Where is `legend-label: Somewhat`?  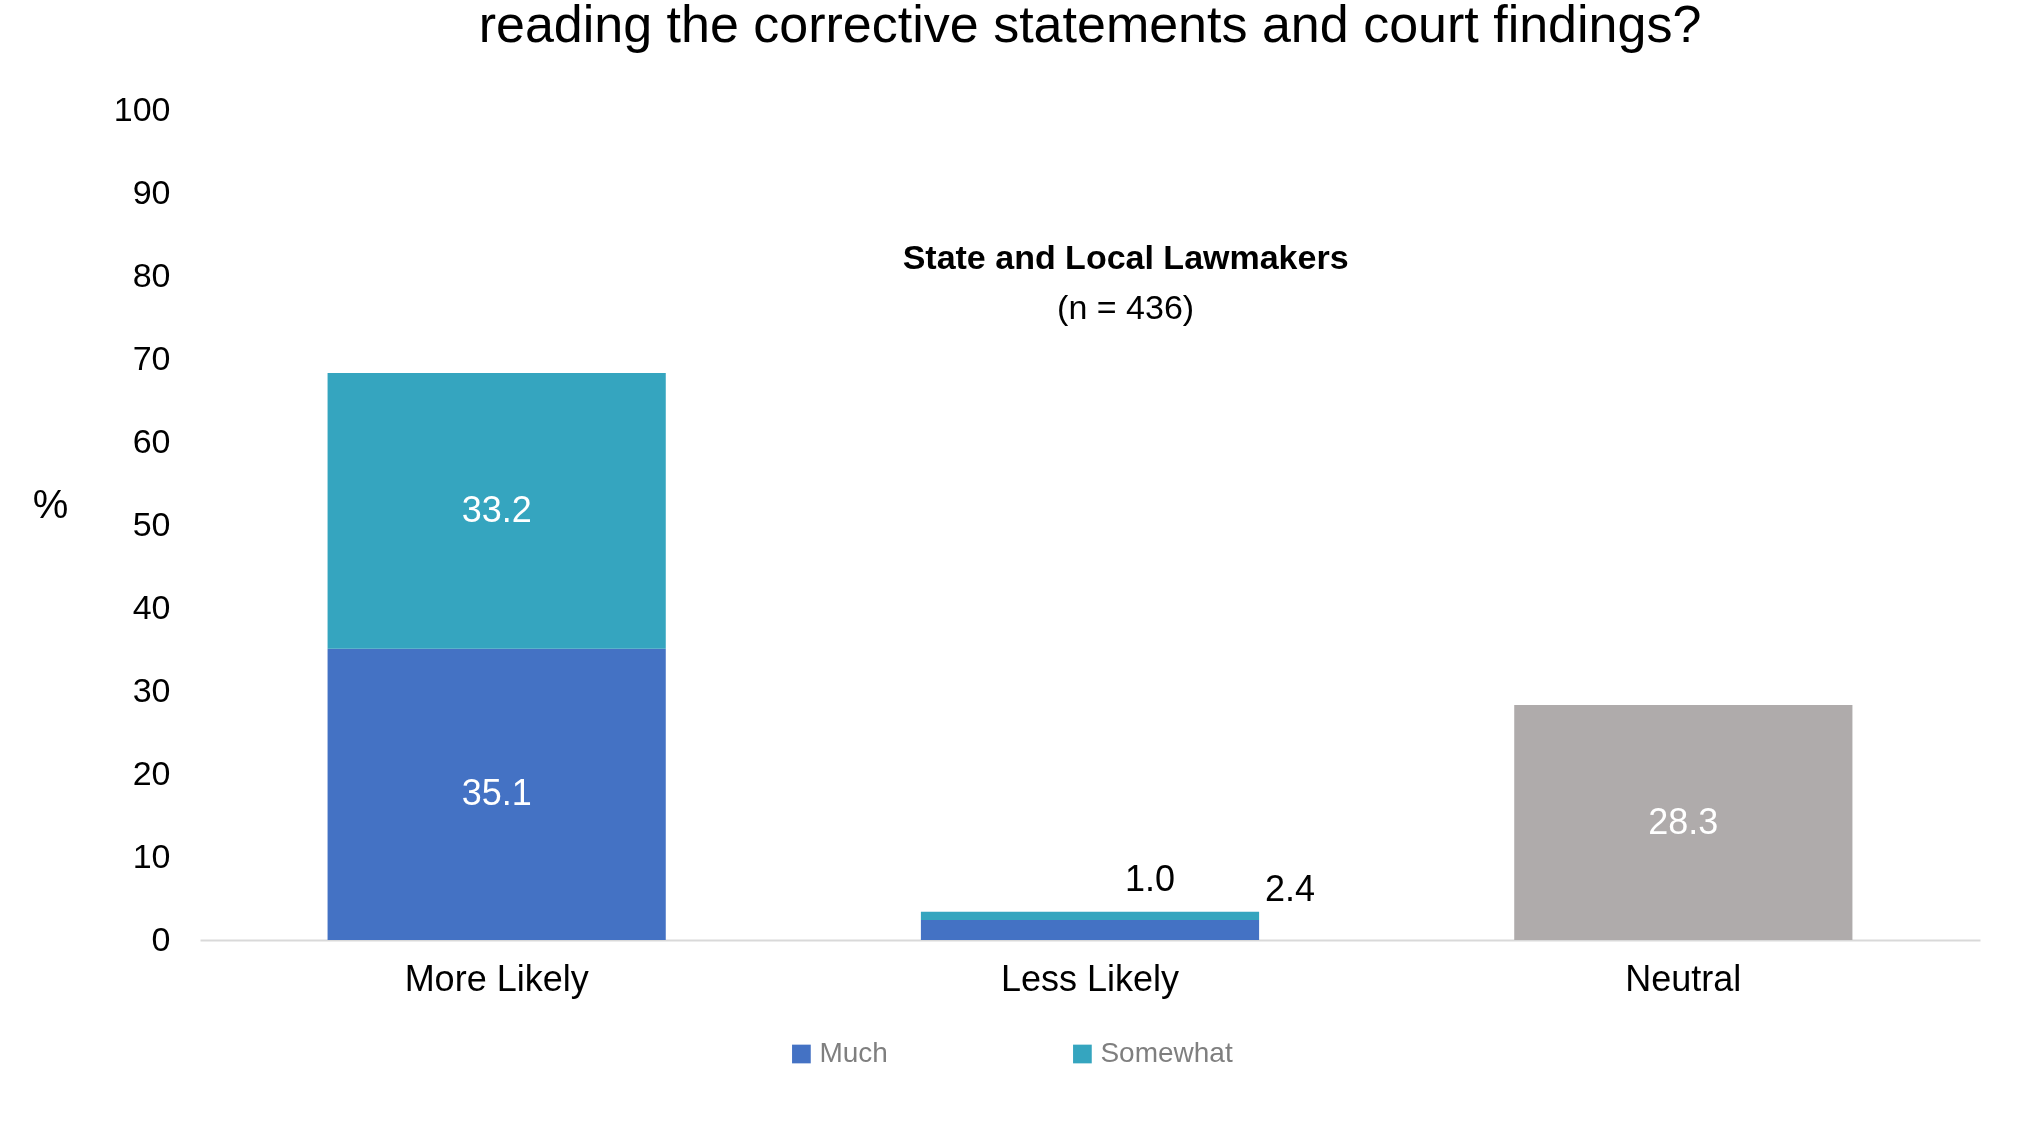
legend-label: Somewhat is located at coordinates (1166, 1052).